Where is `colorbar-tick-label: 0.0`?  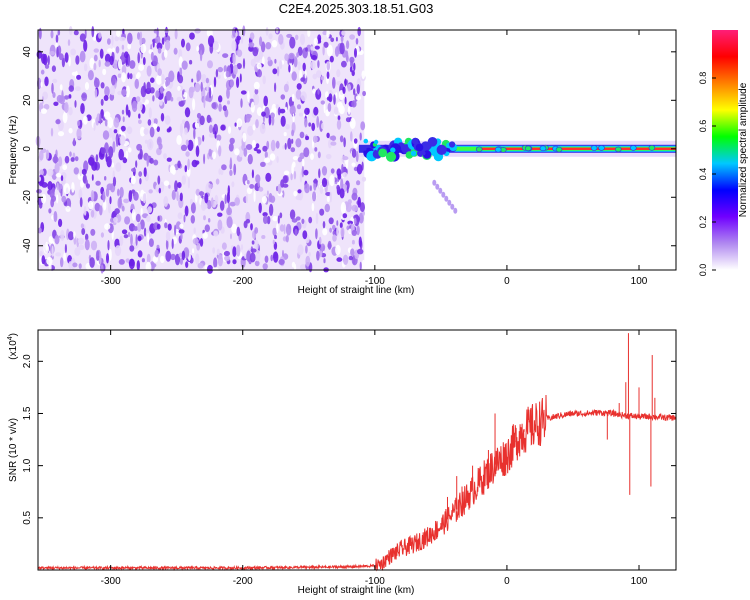
colorbar-tick-label: 0.0 is located at coordinates (703, 270).